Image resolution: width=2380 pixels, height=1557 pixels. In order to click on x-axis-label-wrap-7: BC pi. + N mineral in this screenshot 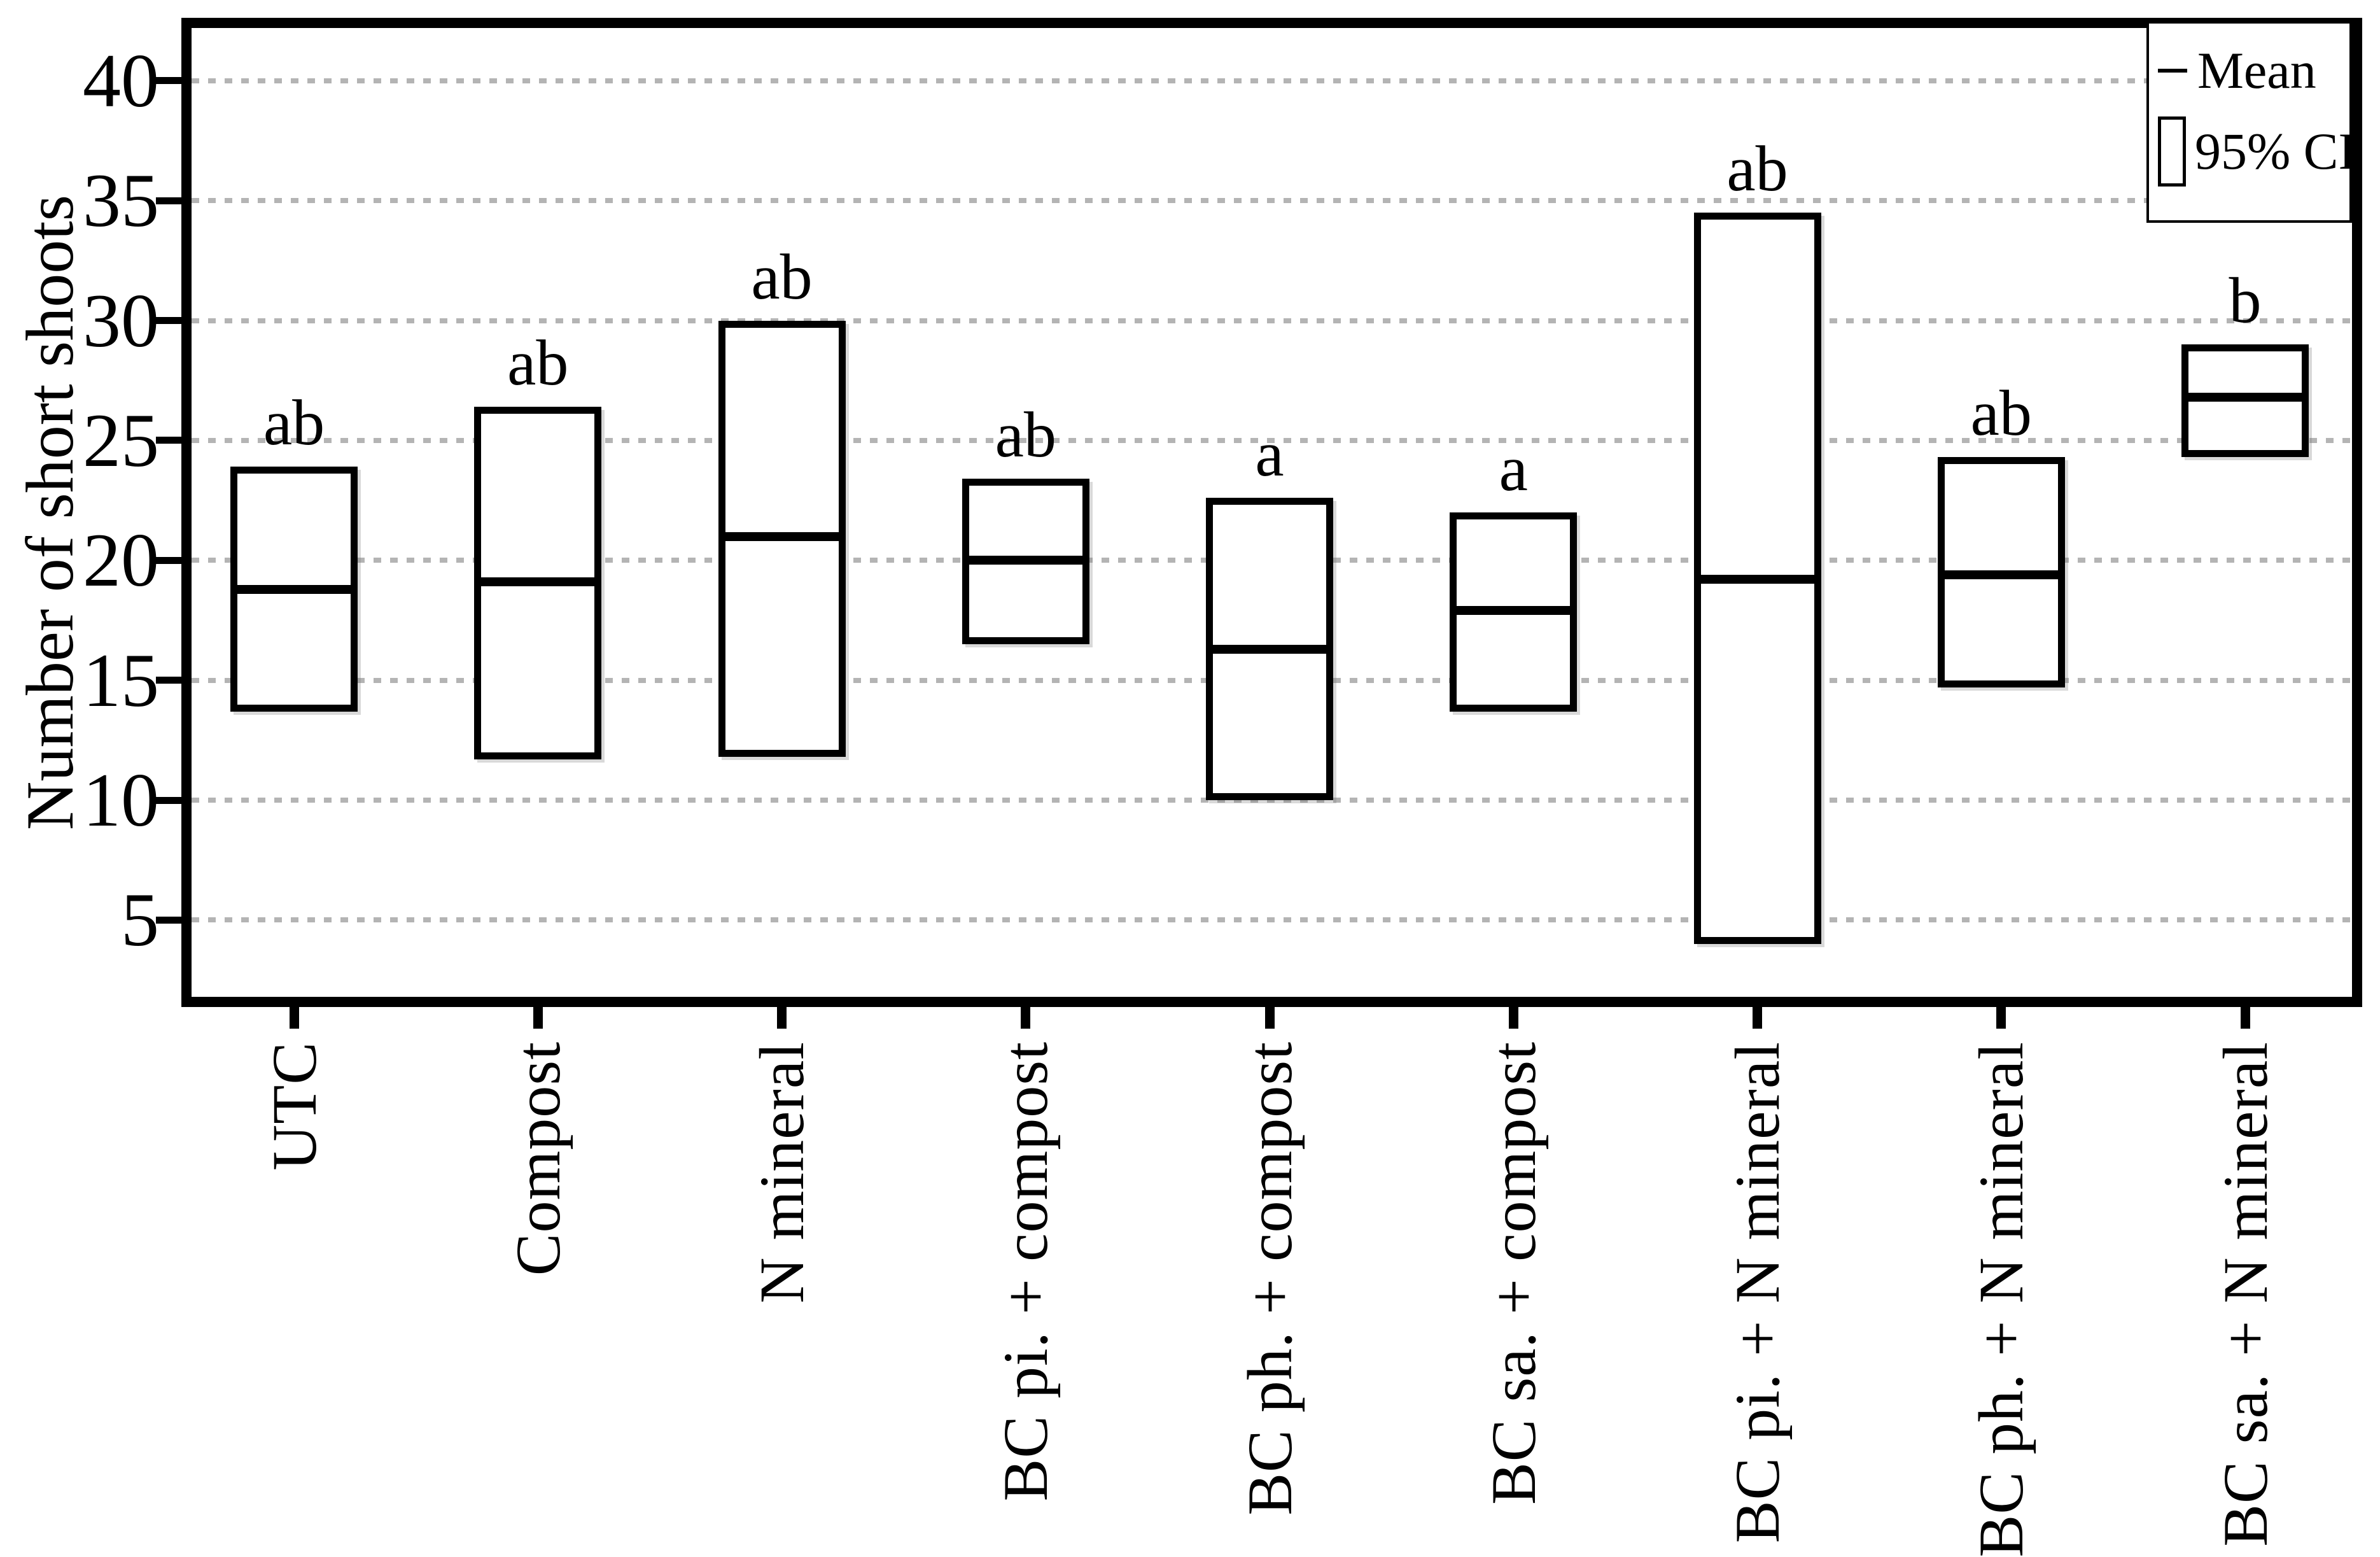, I will do `click(1757, 1292)`.